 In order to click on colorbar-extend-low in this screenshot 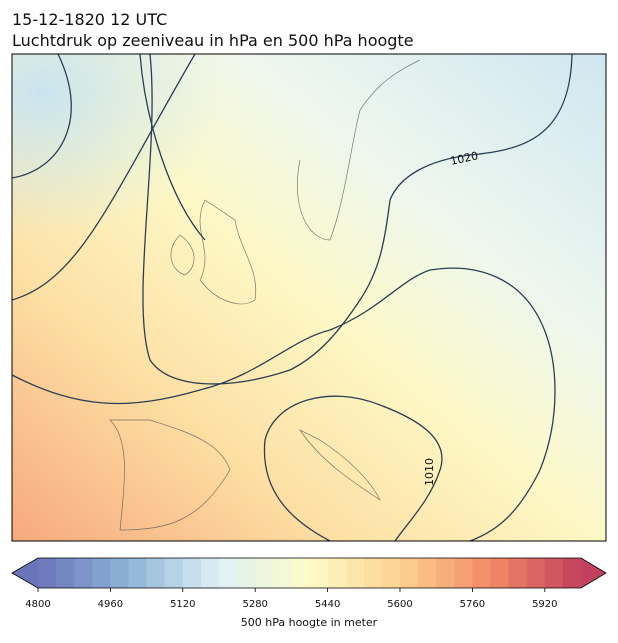, I will do `click(25, 573)`.